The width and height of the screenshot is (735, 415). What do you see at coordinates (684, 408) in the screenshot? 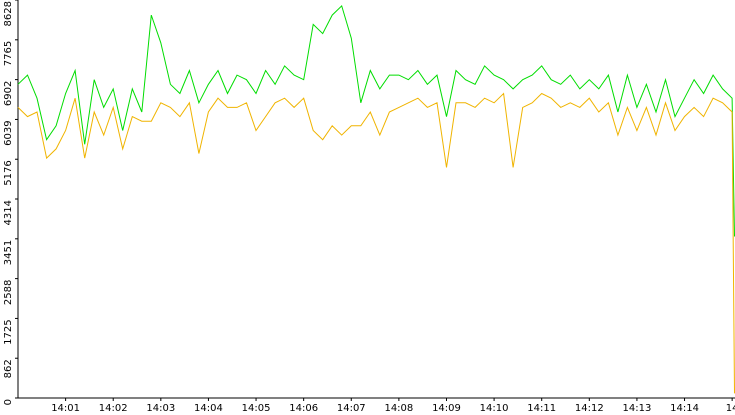
I see `x-tick-label: 14:14` at bounding box center [684, 408].